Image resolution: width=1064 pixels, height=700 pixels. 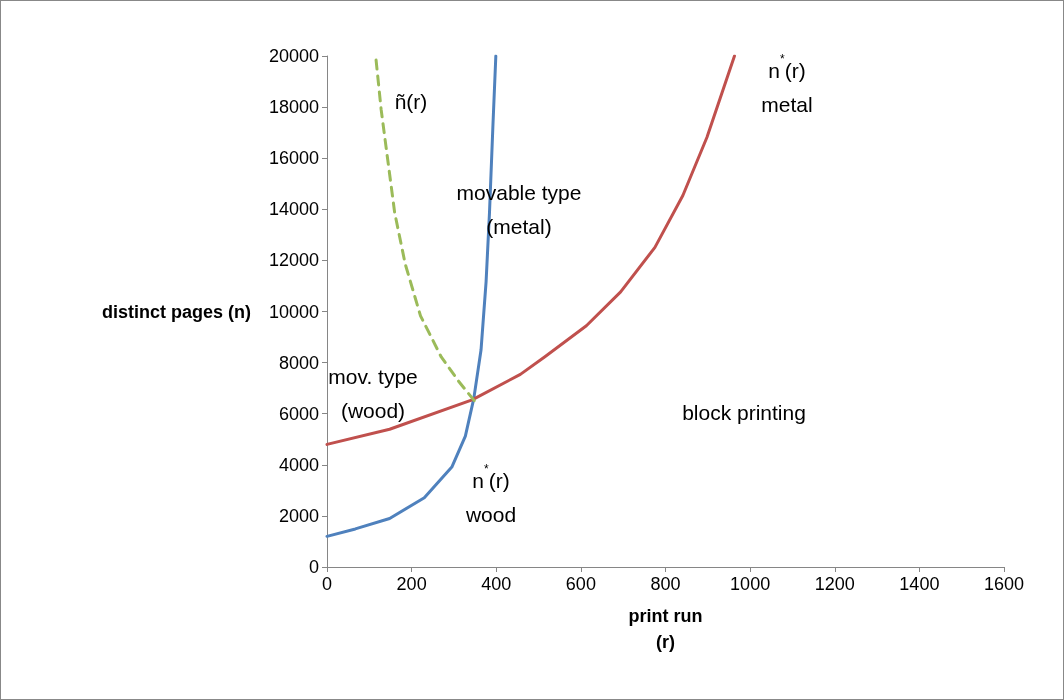 I want to click on x-tick-label: 1400, so click(x=919, y=584).